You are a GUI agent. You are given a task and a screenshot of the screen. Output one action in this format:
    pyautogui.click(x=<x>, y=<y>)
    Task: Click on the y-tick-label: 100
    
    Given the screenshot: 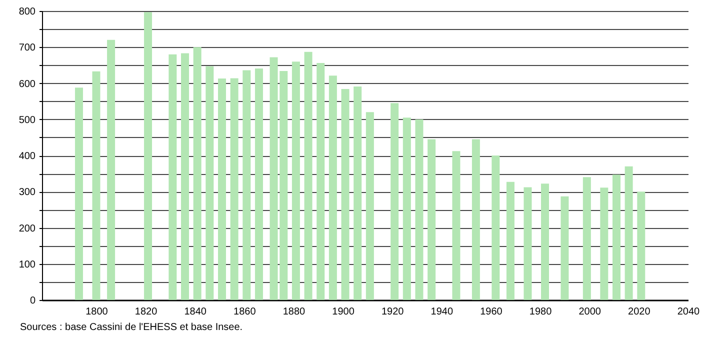 What is the action you would take?
    pyautogui.click(x=27, y=264)
    